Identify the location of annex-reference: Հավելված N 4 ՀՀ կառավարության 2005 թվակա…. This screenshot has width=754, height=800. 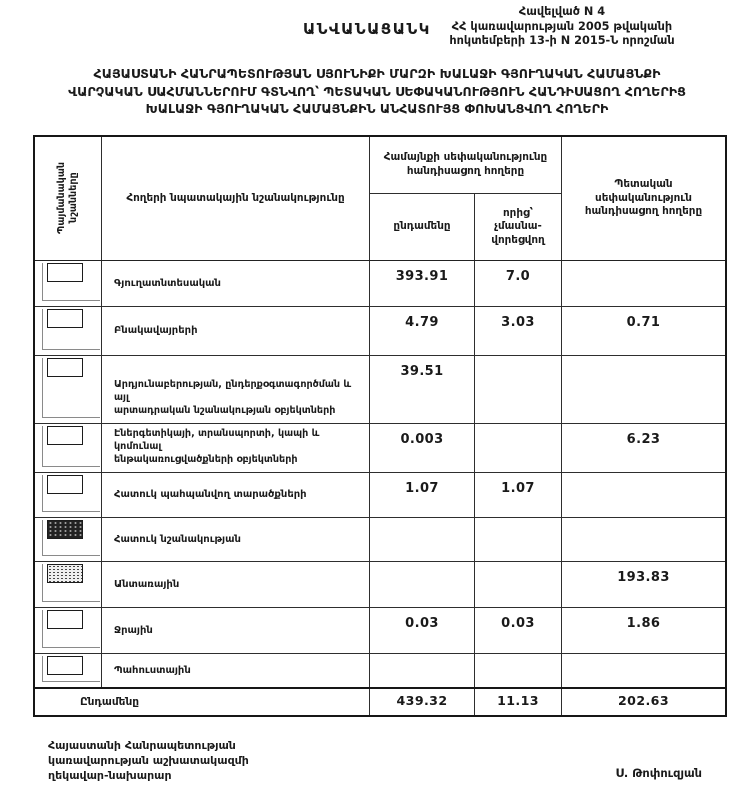
(562, 27).